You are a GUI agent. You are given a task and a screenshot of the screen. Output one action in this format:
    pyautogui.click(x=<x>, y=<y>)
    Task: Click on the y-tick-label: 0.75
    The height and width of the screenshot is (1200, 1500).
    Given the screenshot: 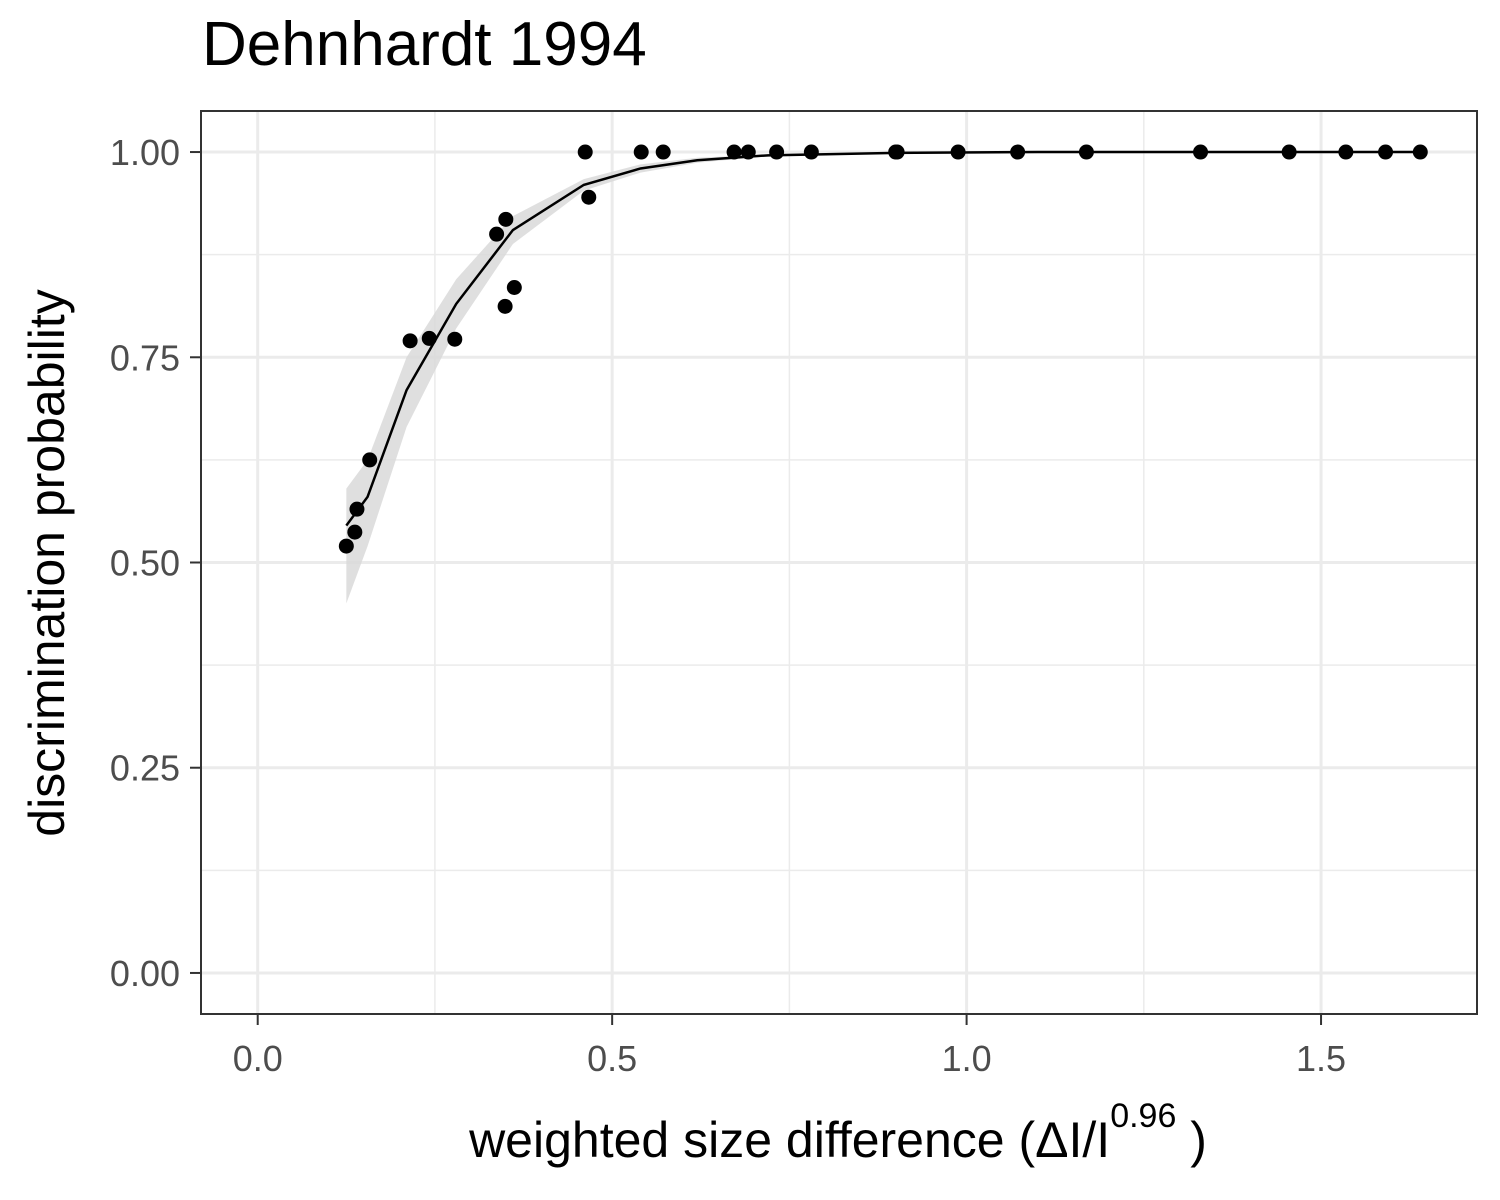 What is the action you would take?
    pyautogui.click(x=145, y=357)
    